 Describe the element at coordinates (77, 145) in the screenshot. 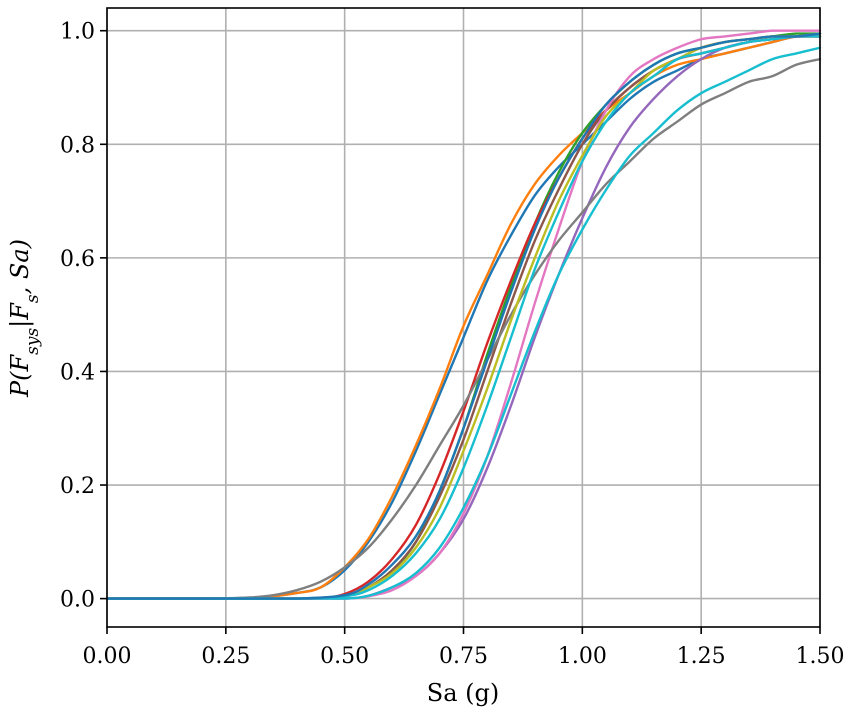

I see `y-tick-label: 0.8` at that location.